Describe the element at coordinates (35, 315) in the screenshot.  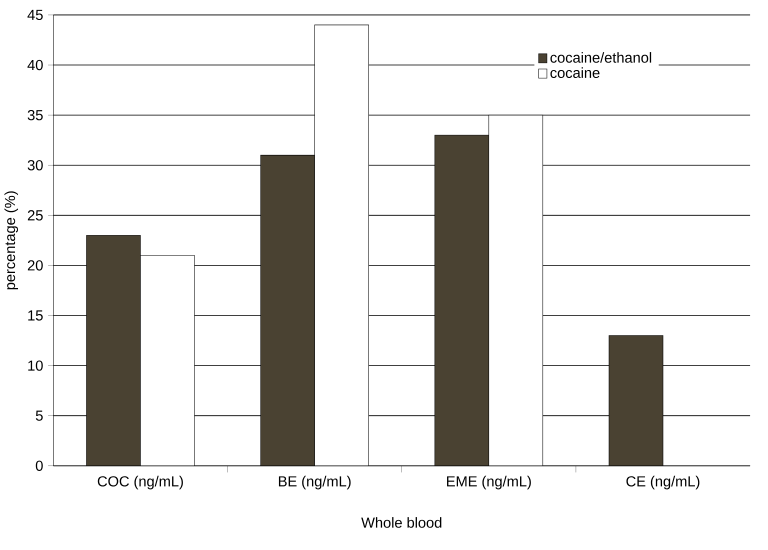
I see `y-tick-label: 15` at that location.